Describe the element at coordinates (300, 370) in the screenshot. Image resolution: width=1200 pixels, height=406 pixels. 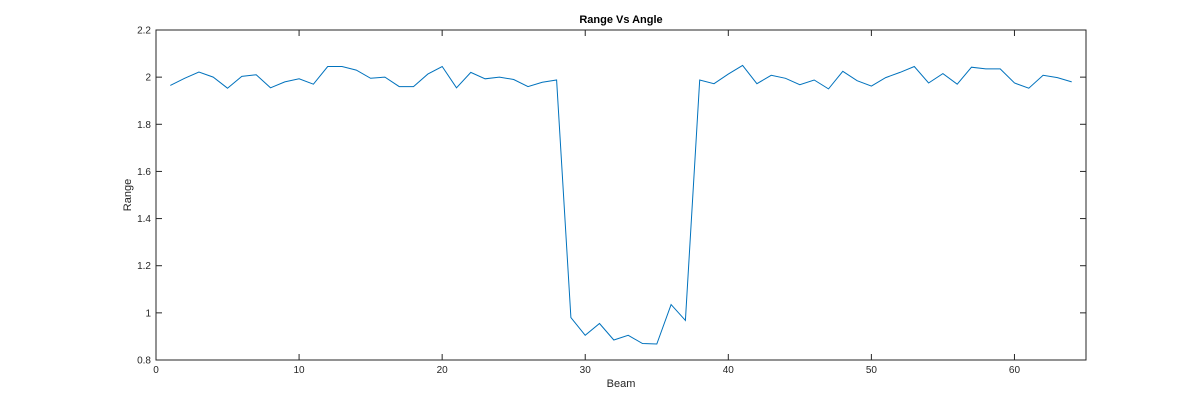
I see `x-tick-label: 10` at that location.